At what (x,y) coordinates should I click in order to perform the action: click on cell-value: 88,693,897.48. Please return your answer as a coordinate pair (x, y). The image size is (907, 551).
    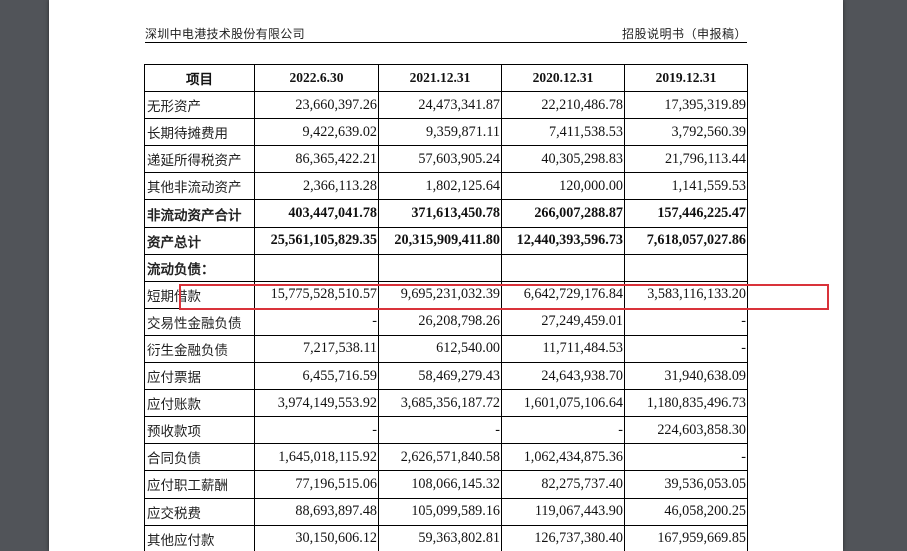
    Looking at the image, I should click on (316, 511).